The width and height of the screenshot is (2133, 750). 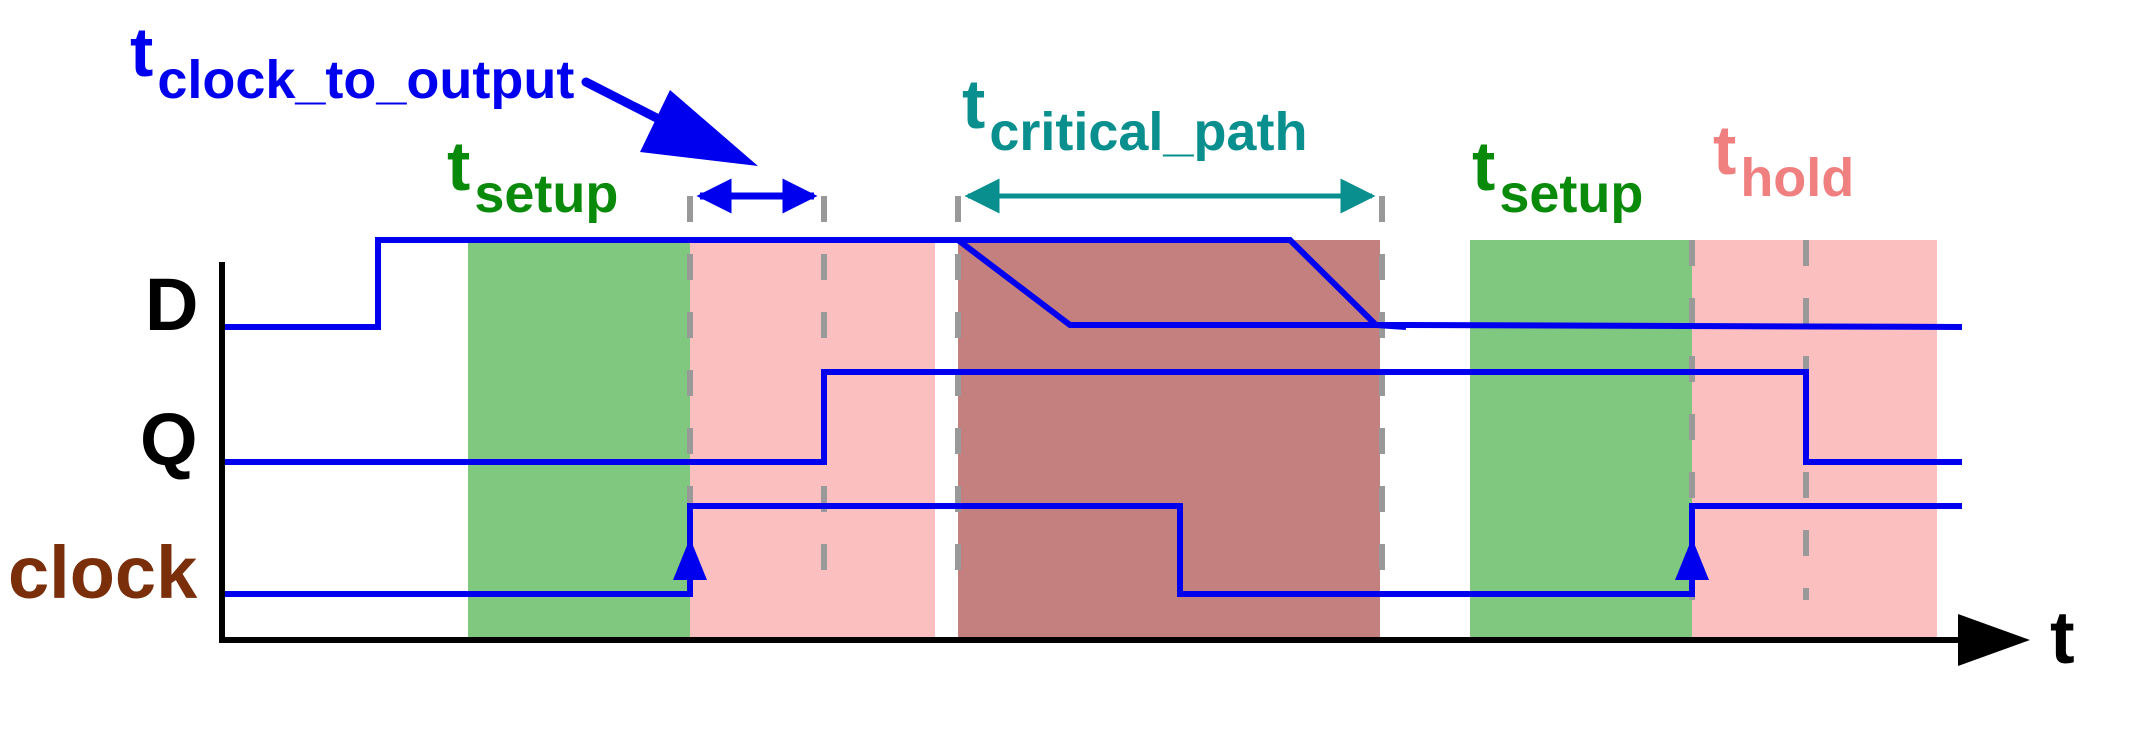 What do you see at coordinates (1483, 166) in the screenshot?
I see `setup-label-2-main: t` at bounding box center [1483, 166].